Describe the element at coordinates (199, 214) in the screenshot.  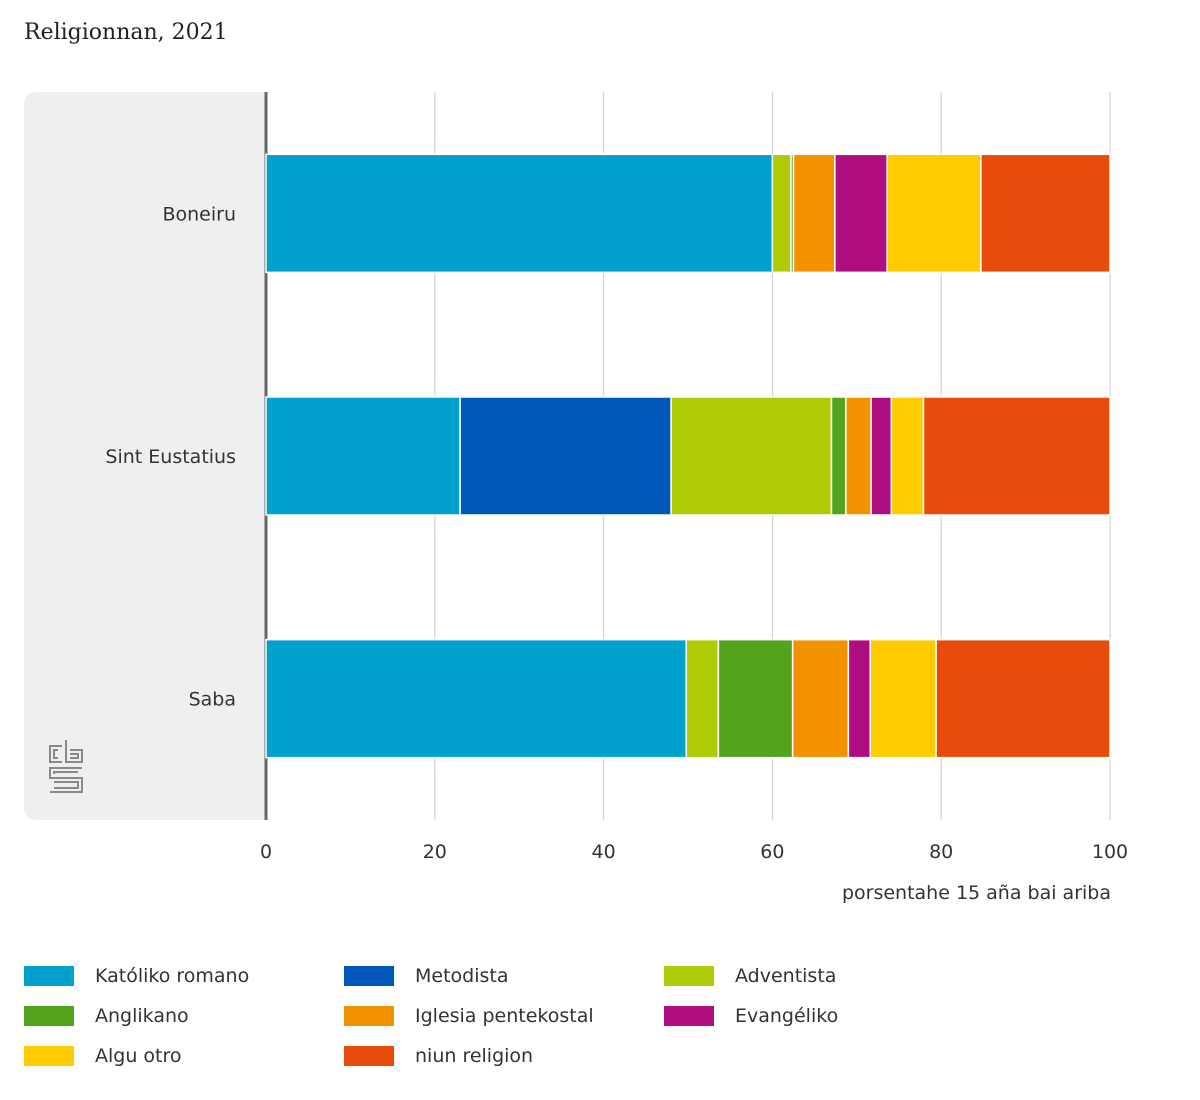
I see `category-label: Boneiru` at that location.